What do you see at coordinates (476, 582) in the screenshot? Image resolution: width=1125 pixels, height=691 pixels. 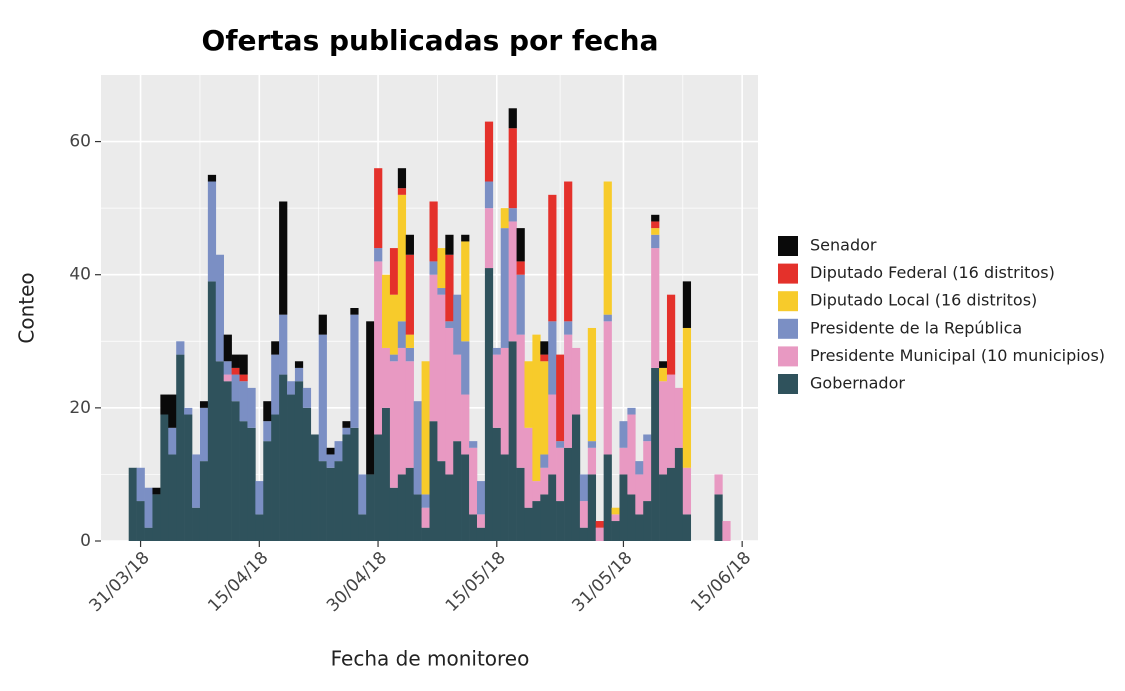 I see `x-tick-label: 15/05/18` at bounding box center [476, 582].